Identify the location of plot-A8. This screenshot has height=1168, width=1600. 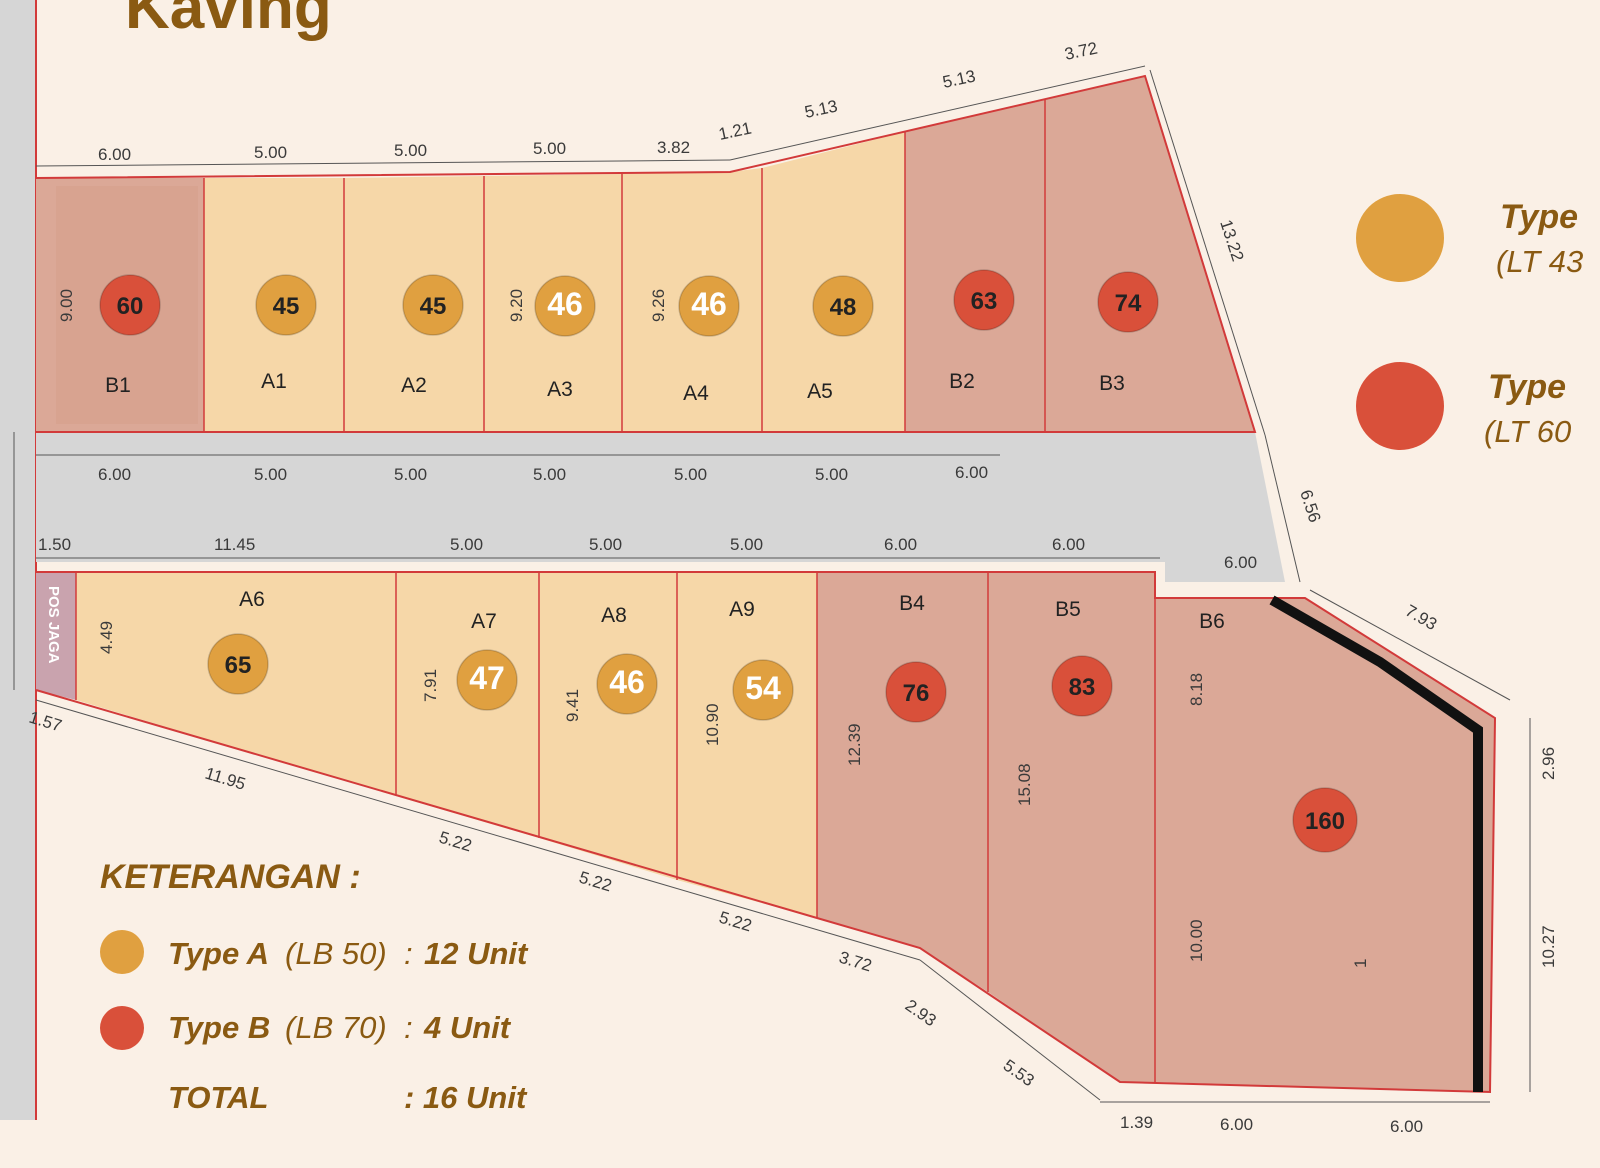
(608, 726).